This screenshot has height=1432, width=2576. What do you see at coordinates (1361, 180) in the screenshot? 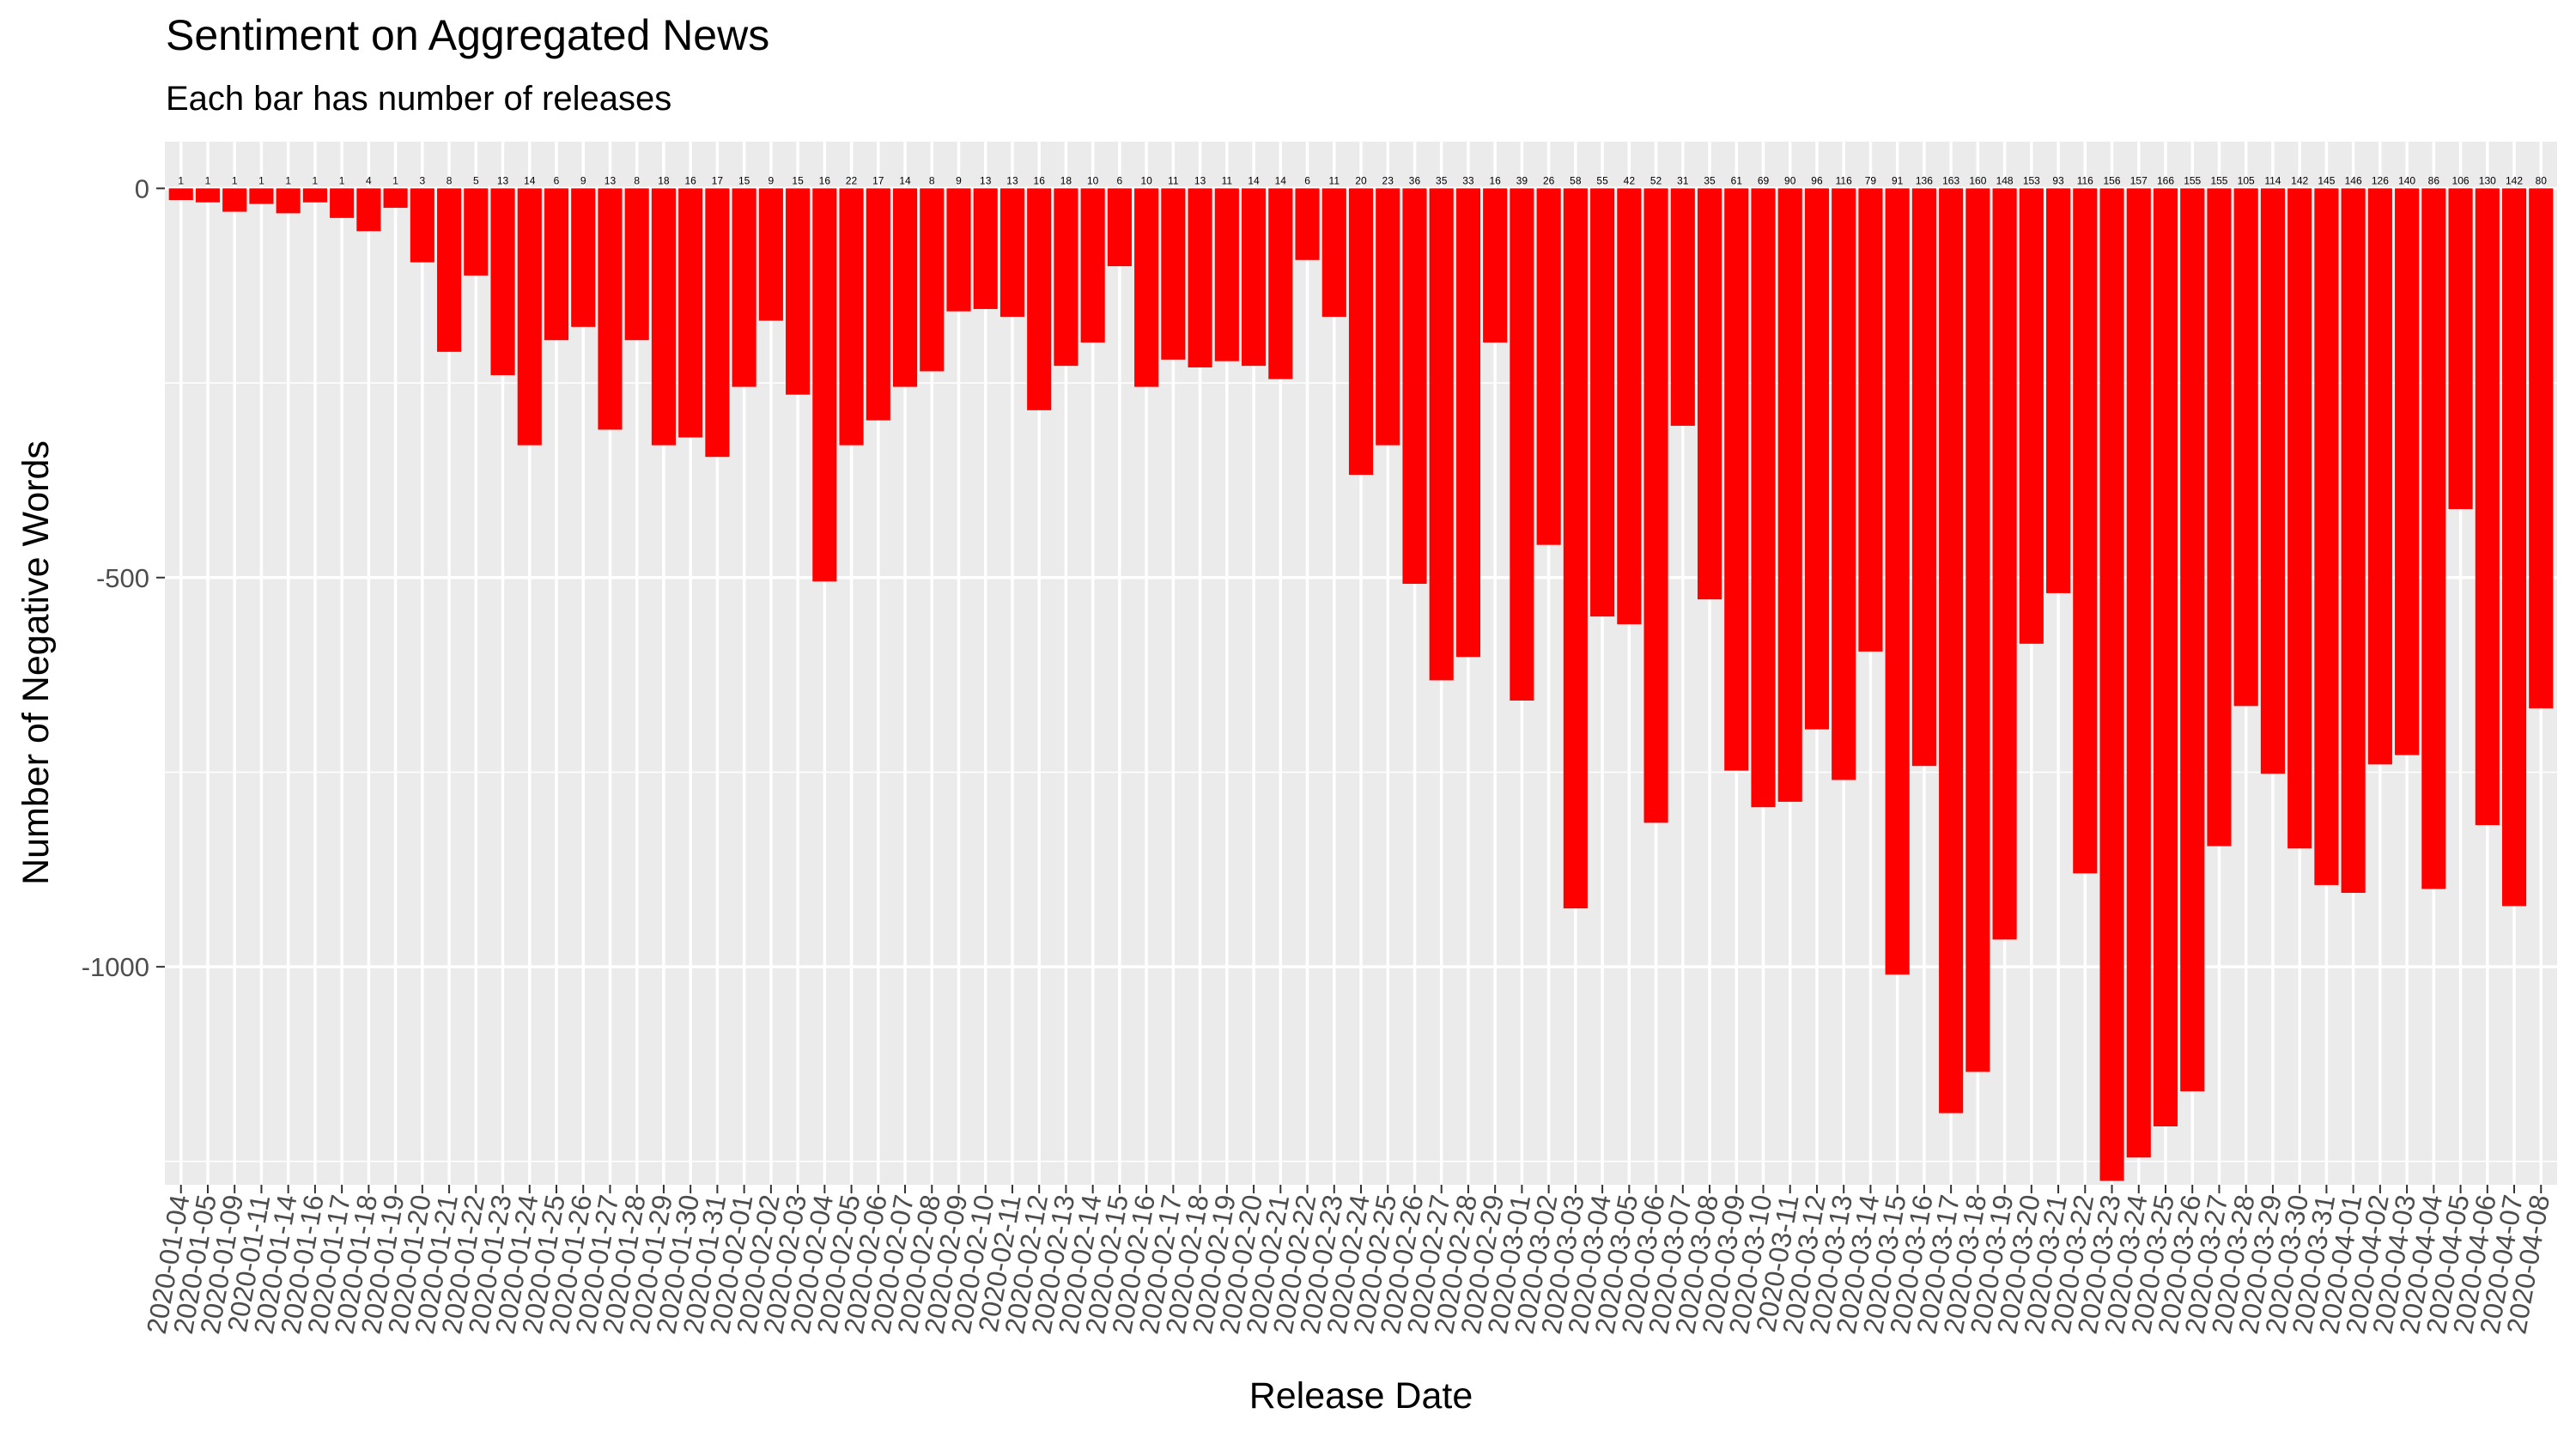
I see `bar-data-label: 20` at bounding box center [1361, 180].